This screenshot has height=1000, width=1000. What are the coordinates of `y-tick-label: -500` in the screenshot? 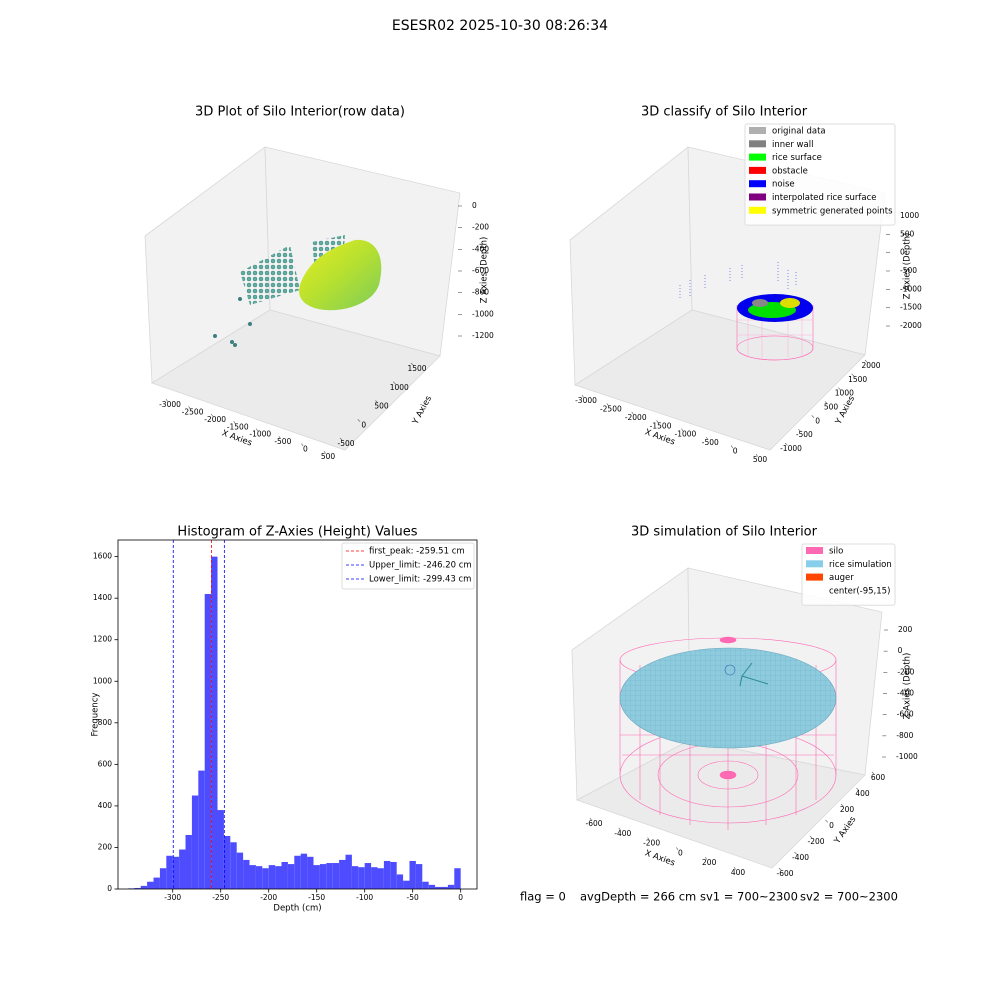 It's located at (804, 434).